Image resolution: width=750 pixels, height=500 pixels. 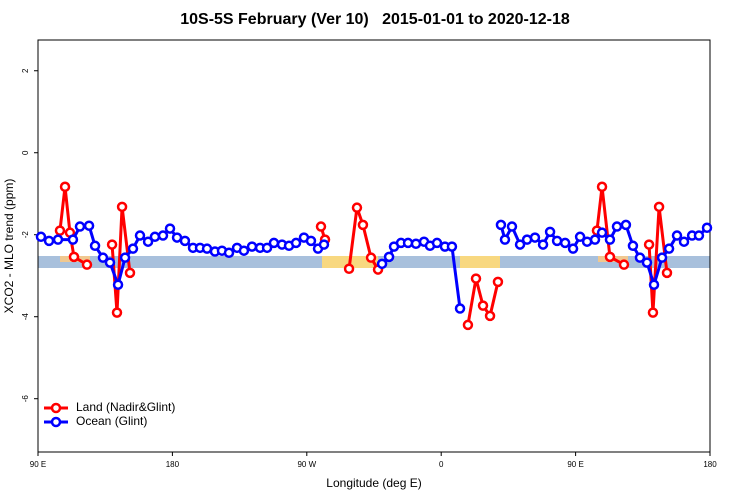 I want to click on legend: Land (Nadir&Glint)Ocean (Glint), so click(x=109, y=414).